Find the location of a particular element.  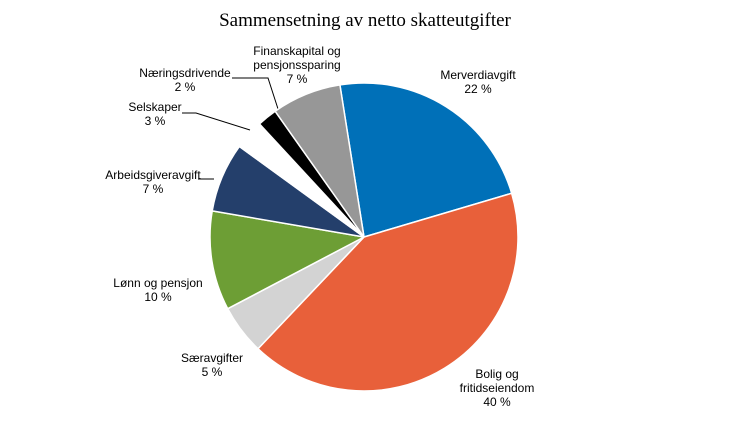

value-label: 40 % is located at coordinates (497, 402).